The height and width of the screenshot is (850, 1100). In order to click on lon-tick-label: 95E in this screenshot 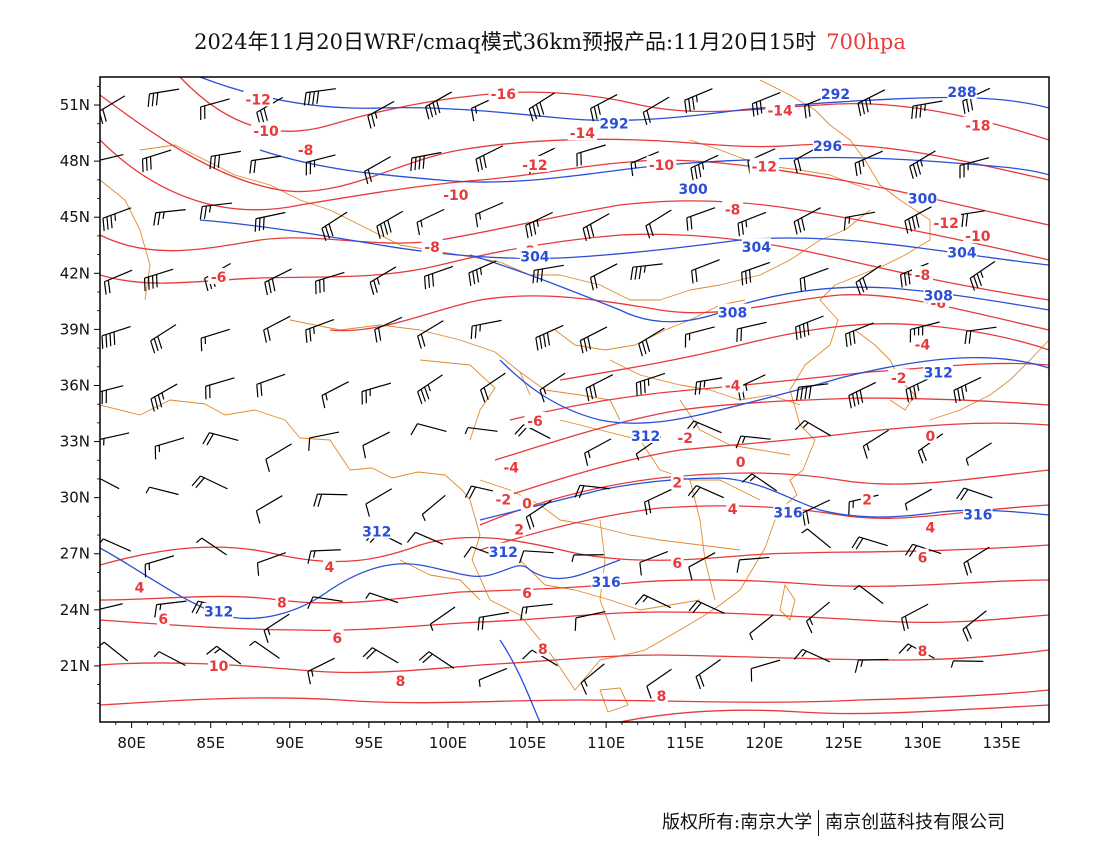, I will do `click(369, 743)`.